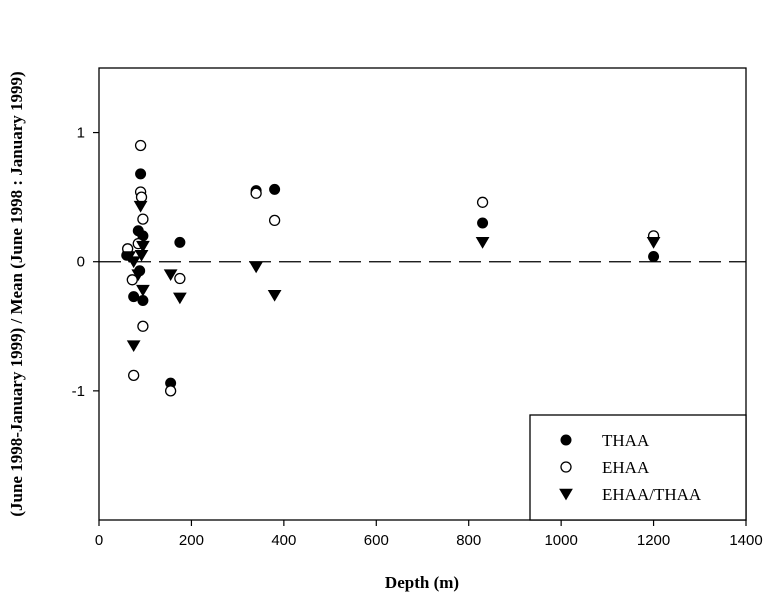 The height and width of the screenshot is (595, 765). What do you see at coordinates (81, 133) in the screenshot?
I see `y-tick-label: 1` at bounding box center [81, 133].